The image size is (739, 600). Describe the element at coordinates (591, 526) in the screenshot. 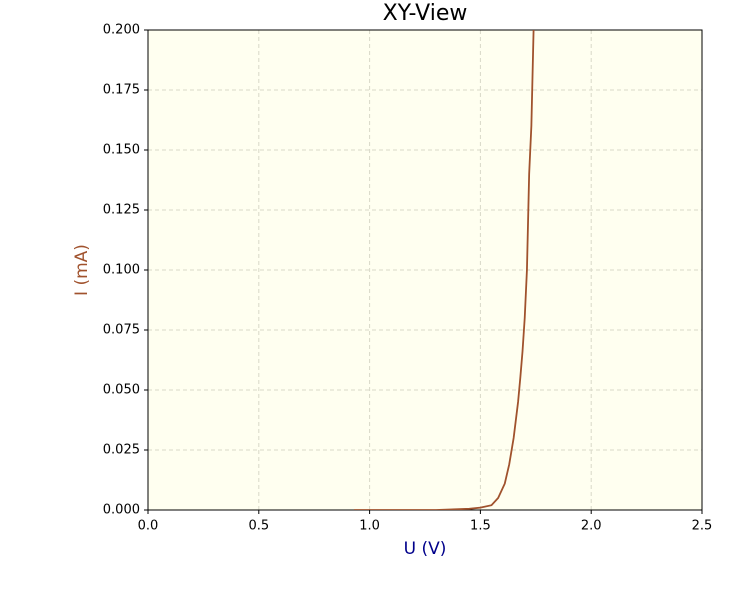

I see `x-tick-label: 2.0` at that location.